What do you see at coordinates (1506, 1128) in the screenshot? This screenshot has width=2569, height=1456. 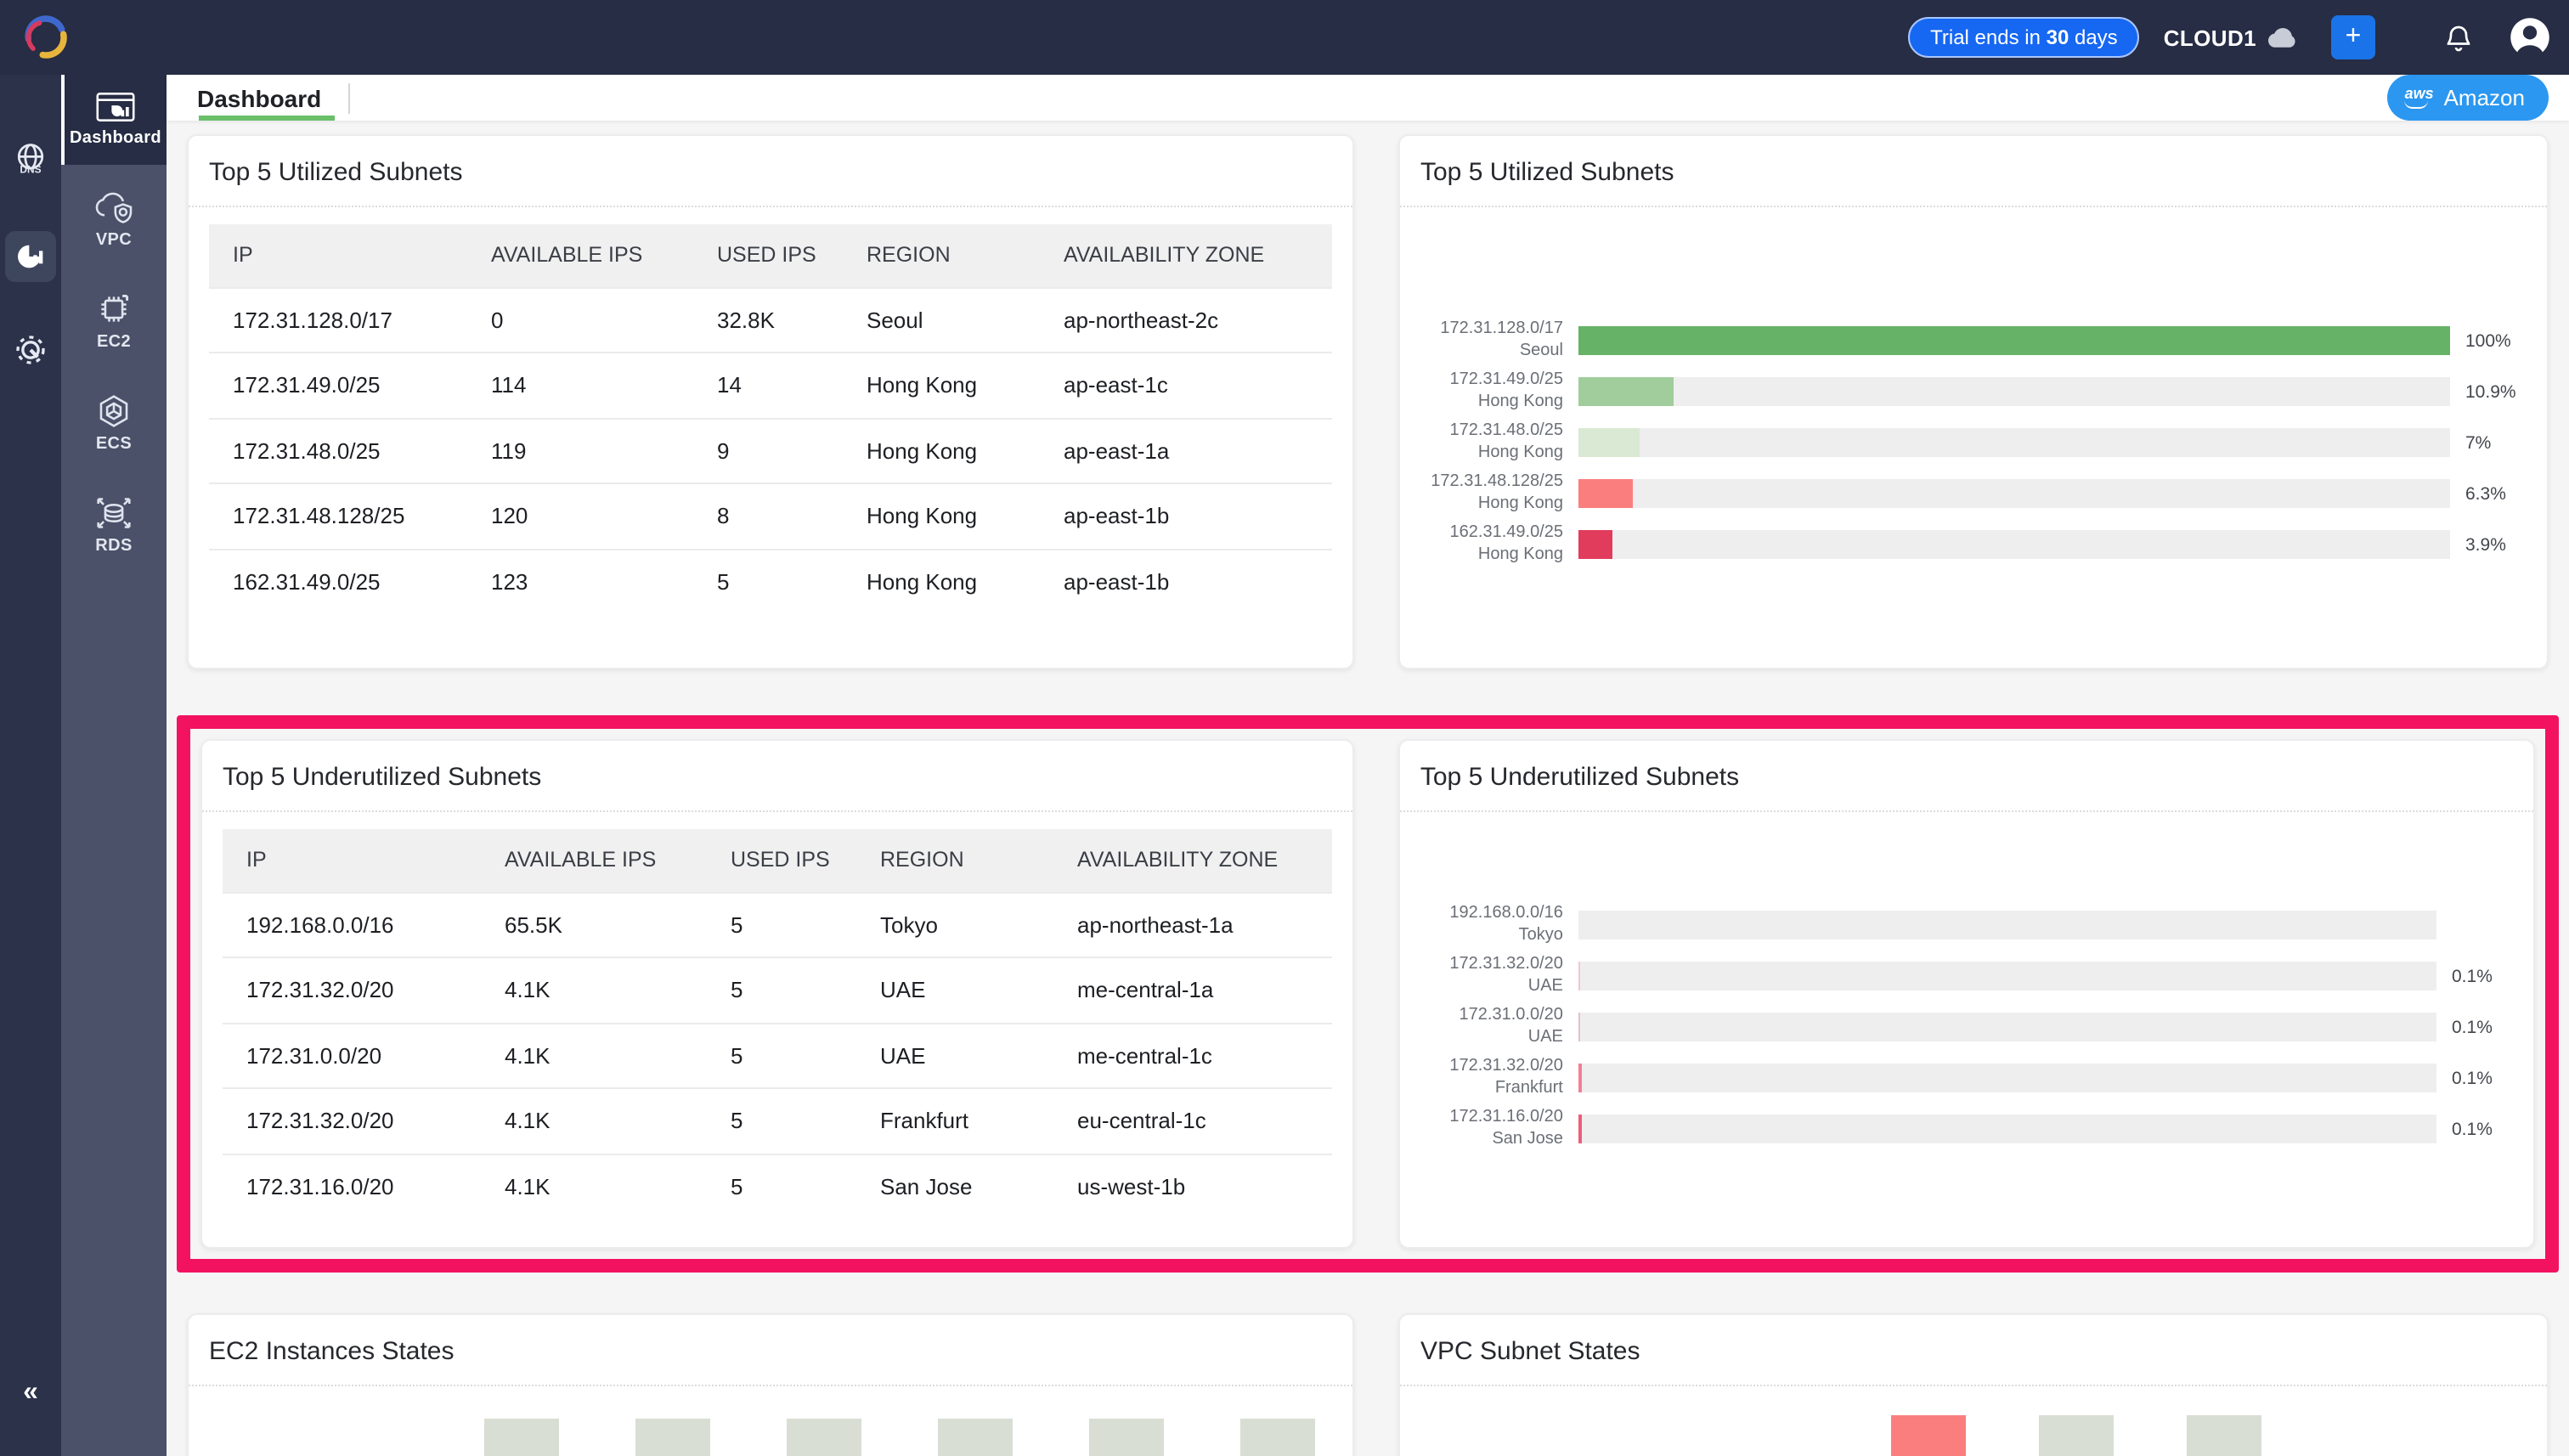 I see `chart-row-label: 172.31.16.0/20 San Jose` at bounding box center [1506, 1128].